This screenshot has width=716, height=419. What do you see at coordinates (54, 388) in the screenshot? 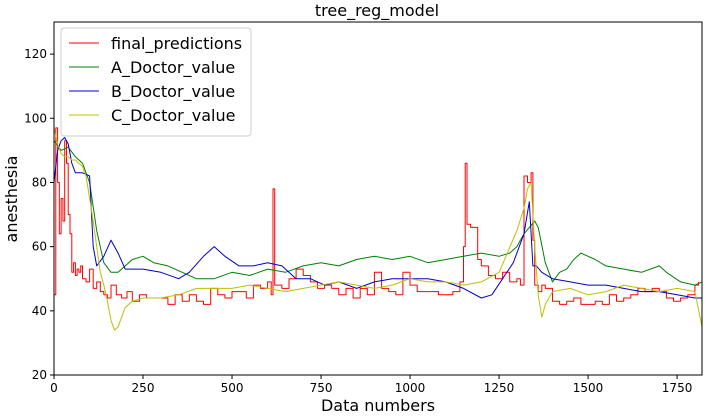
I see `x-tick-label: 0` at bounding box center [54, 388].